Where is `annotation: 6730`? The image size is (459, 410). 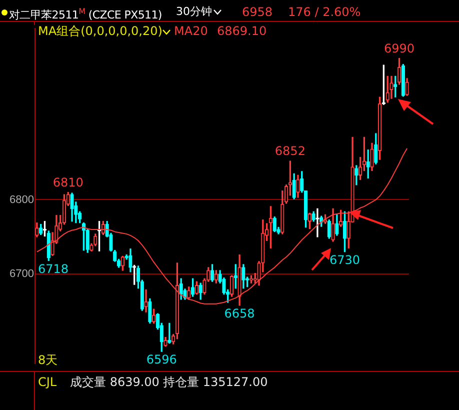
annotation: 6730 is located at coordinates (344, 259).